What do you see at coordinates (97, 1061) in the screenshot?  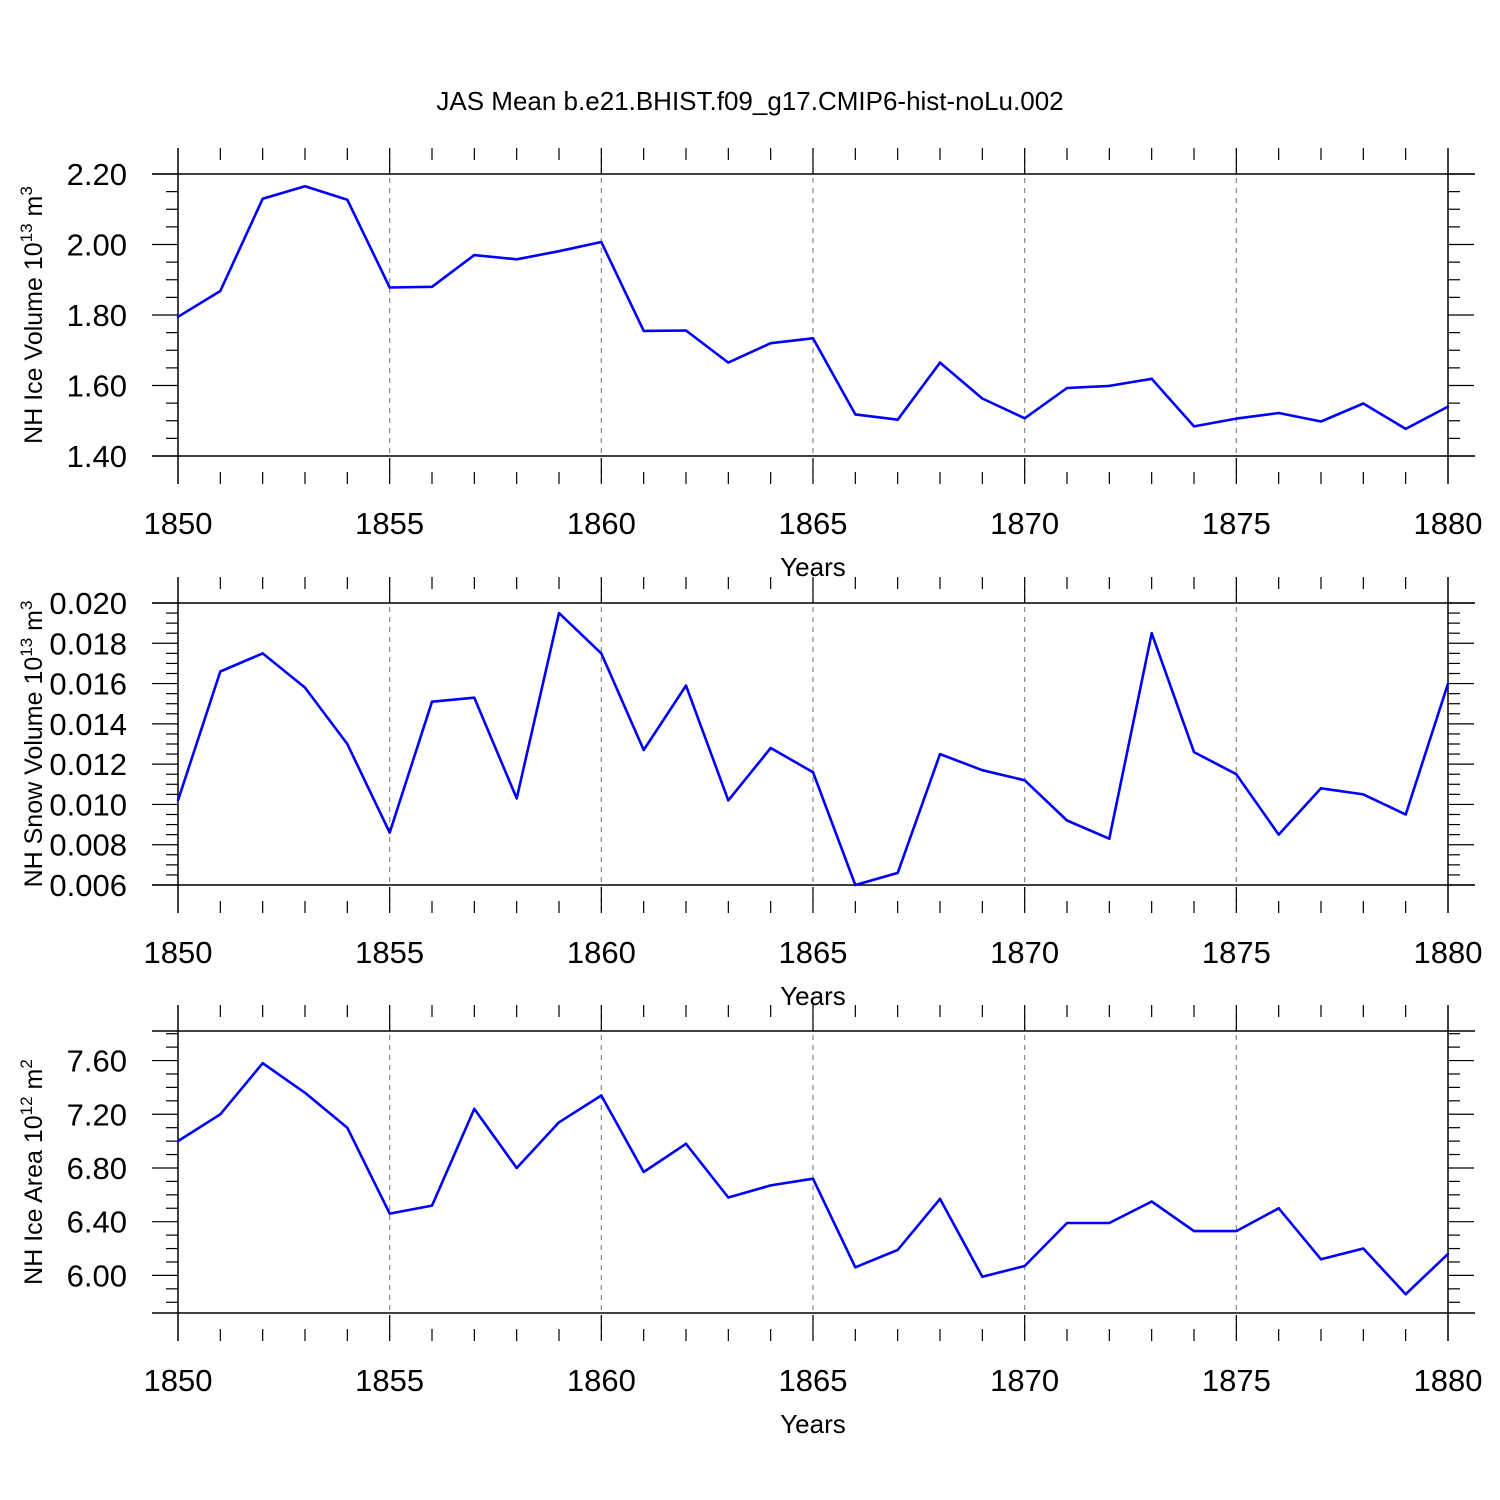 I see `y-tick-label: 7.60` at bounding box center [97, 1061].